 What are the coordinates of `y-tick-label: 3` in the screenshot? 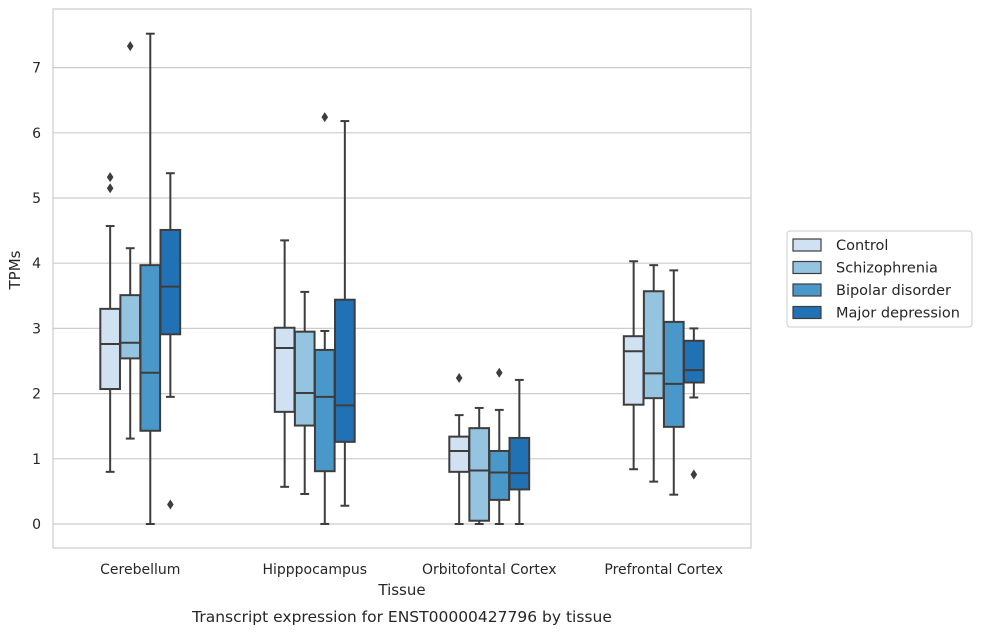 It's located at (36, 329).